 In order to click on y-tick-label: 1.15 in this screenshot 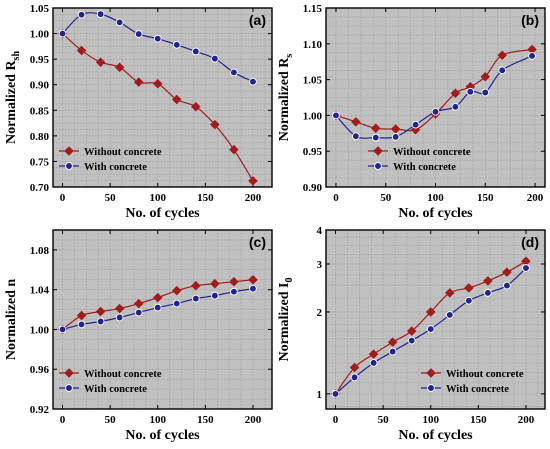, I will do `click(313, 9)`.